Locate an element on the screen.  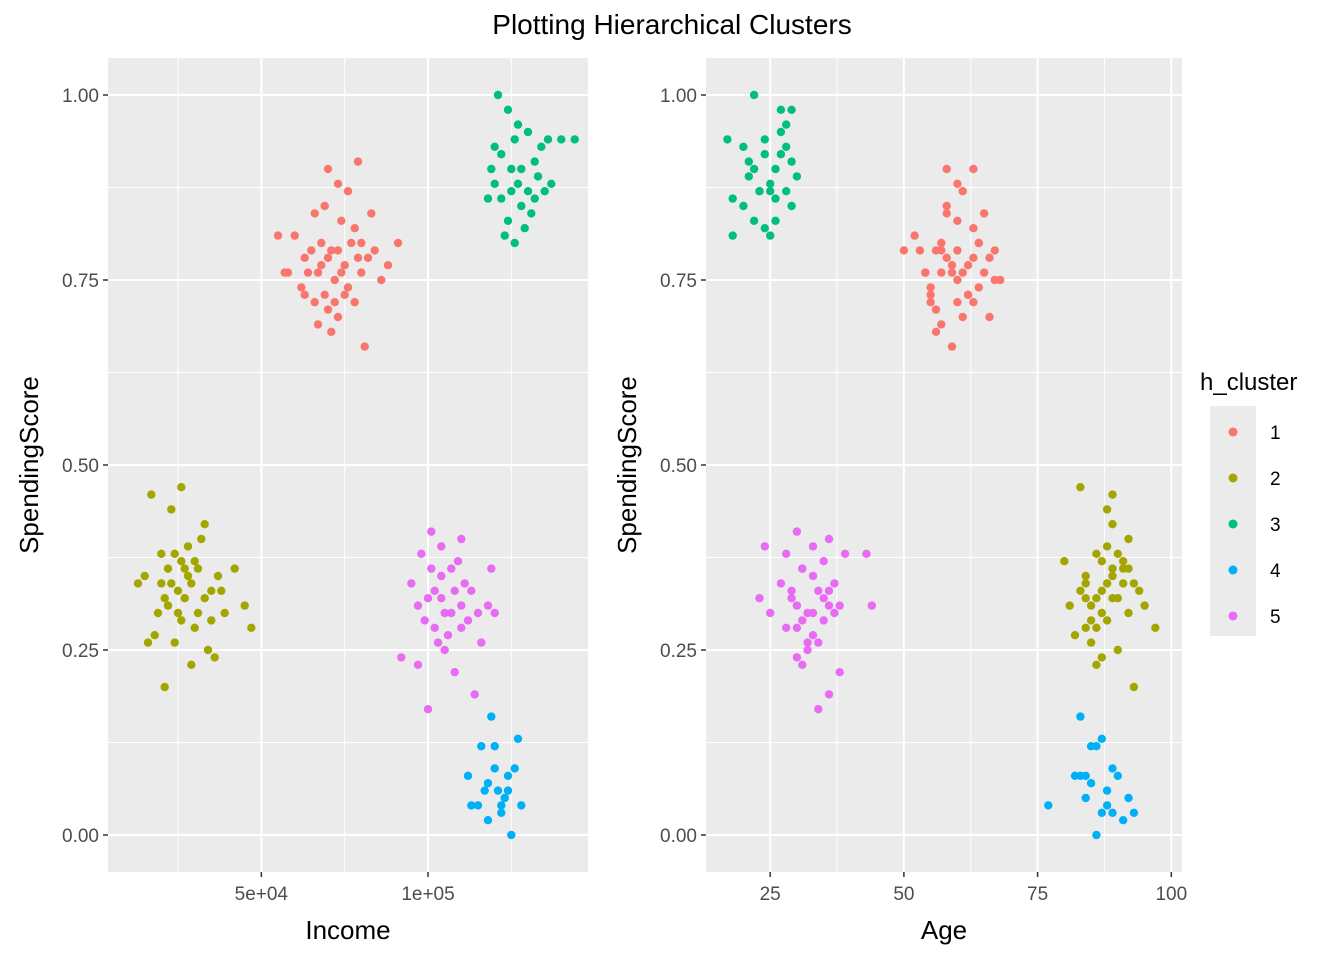
legend-label-2: 2 is located at coordinates (1275, 479).